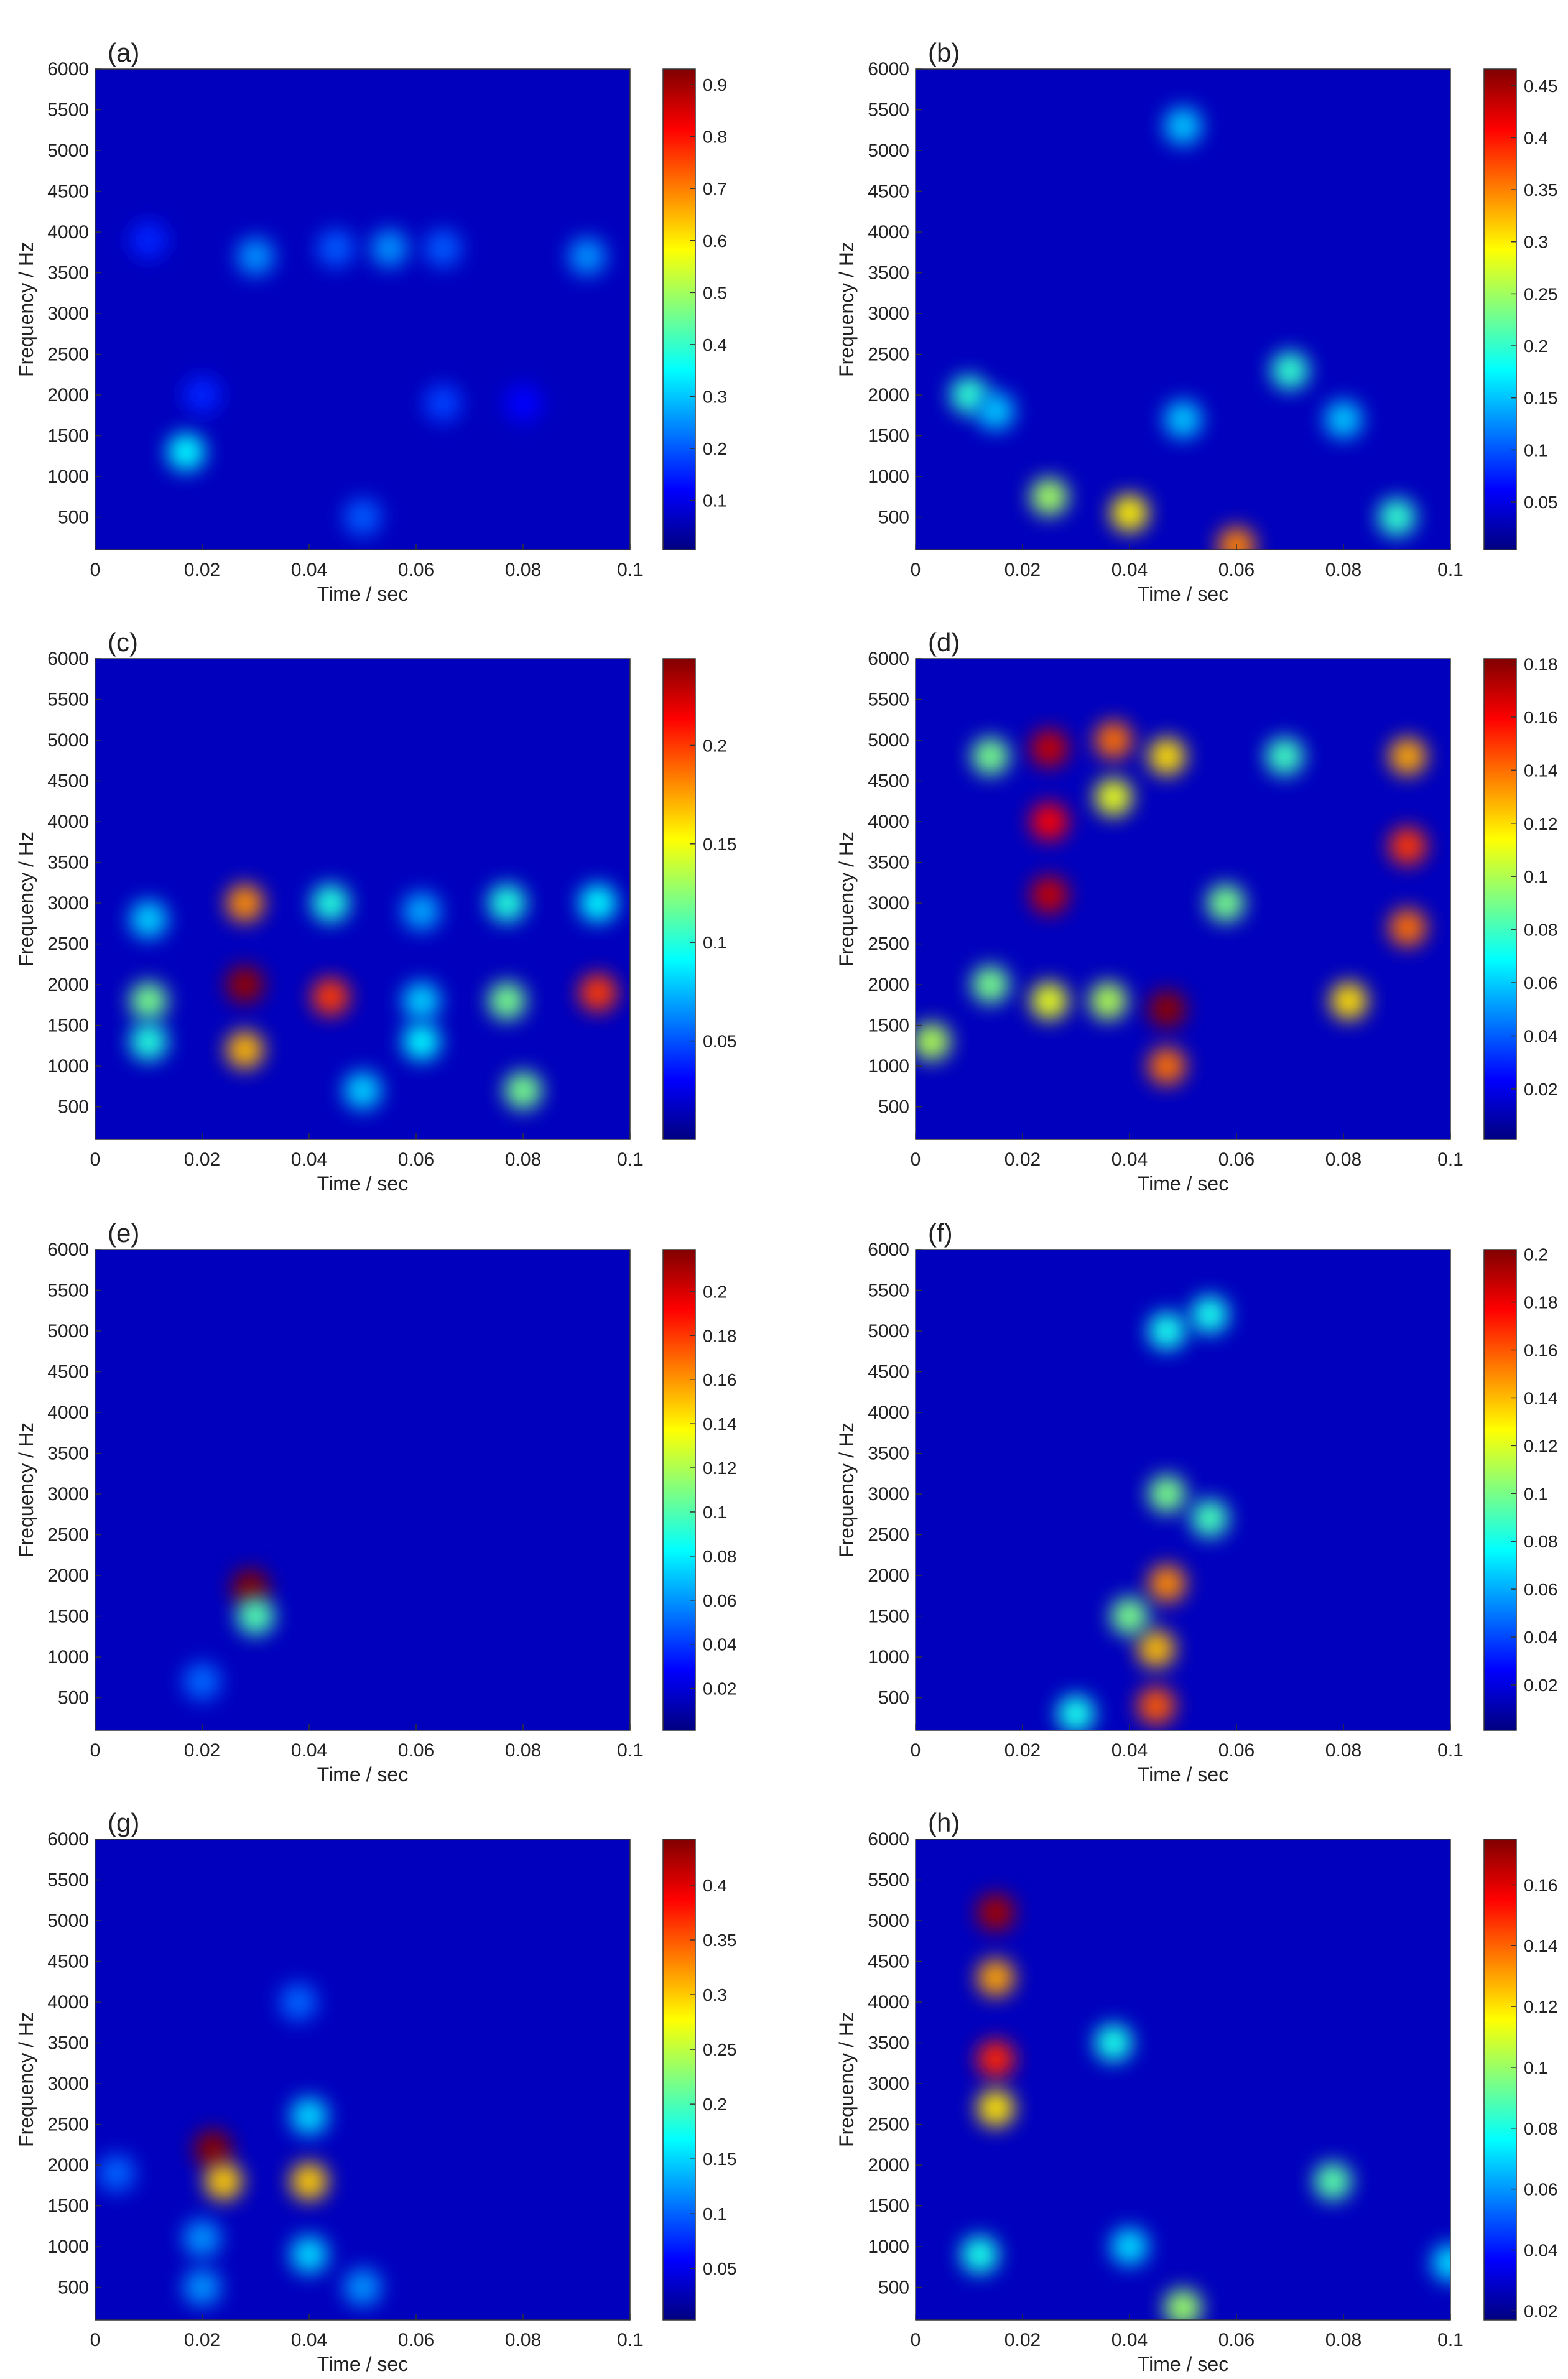 The image size is (1568, 2379). I want to click on colorbar-tick-label: 0.45, so click(1541, 86).